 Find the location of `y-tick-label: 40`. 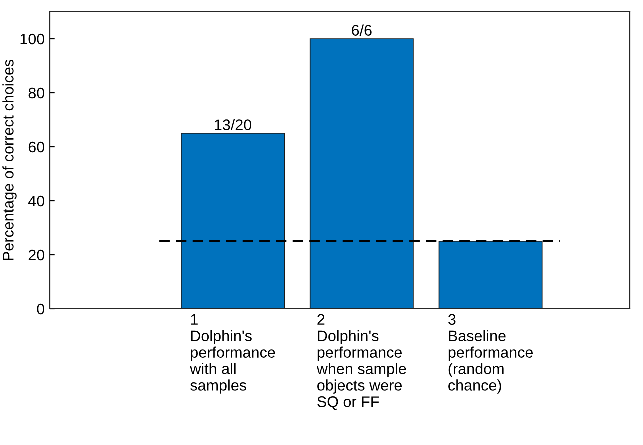

y-tick-label: 40 is located at coordinates (36, 201).